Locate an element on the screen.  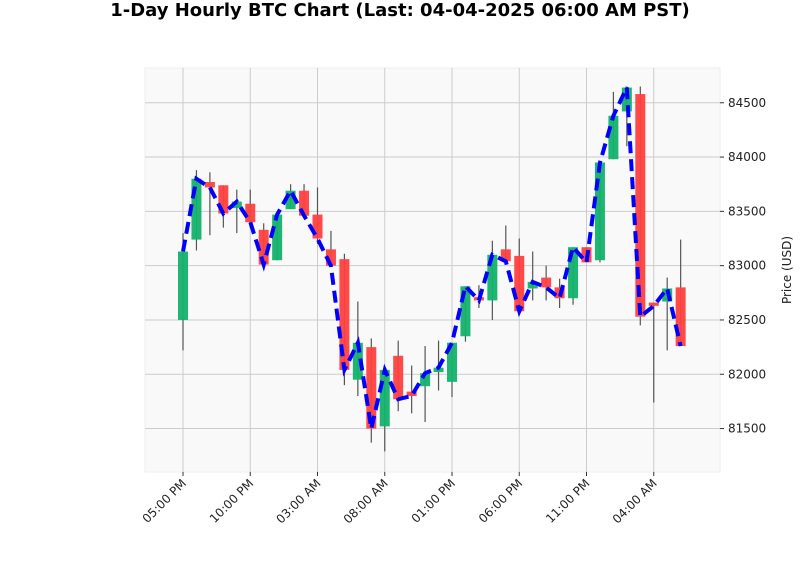
x-tick-label: 04:00 AM is located at coordinates (635, 501).